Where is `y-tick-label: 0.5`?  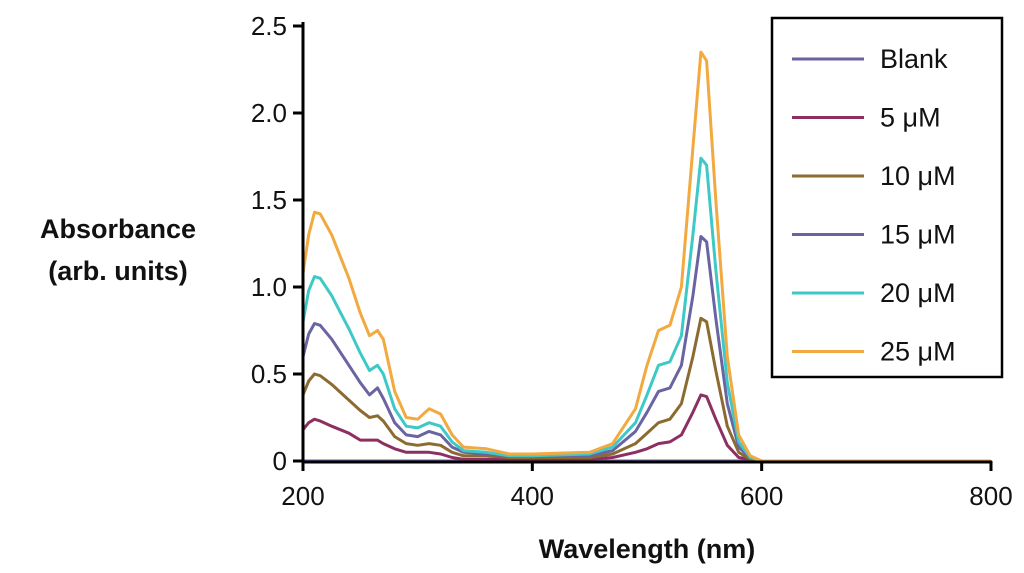
y-tick-label: 0.5 is located at coordinates (269, 374).